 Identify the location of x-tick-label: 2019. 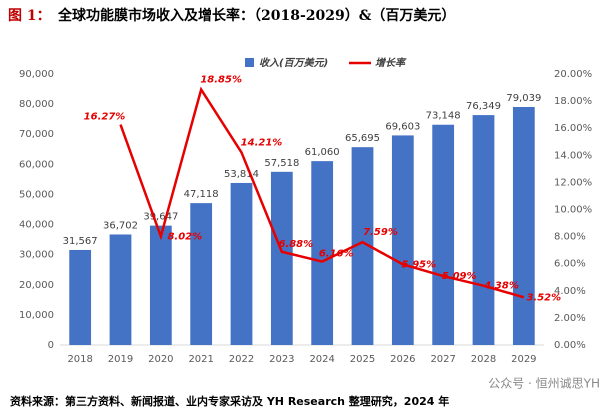
(120, 359).